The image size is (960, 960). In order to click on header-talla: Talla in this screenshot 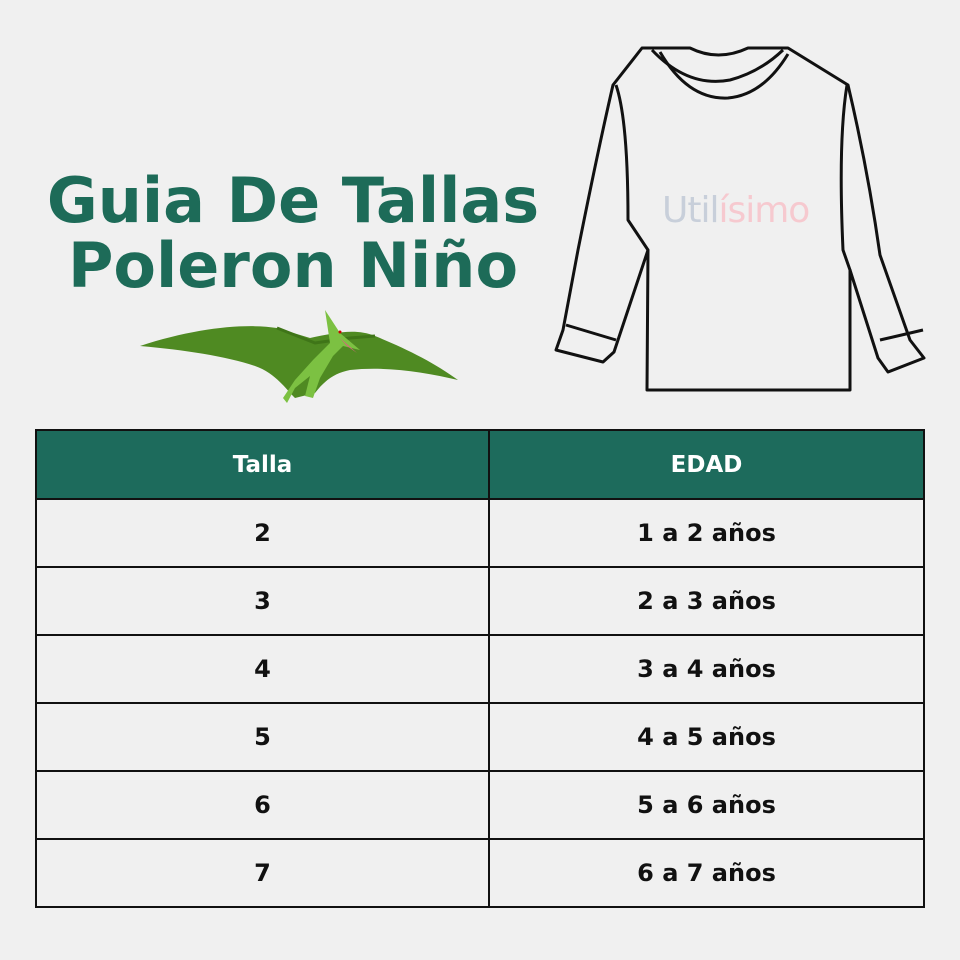, I will do `click(262, 464)`.